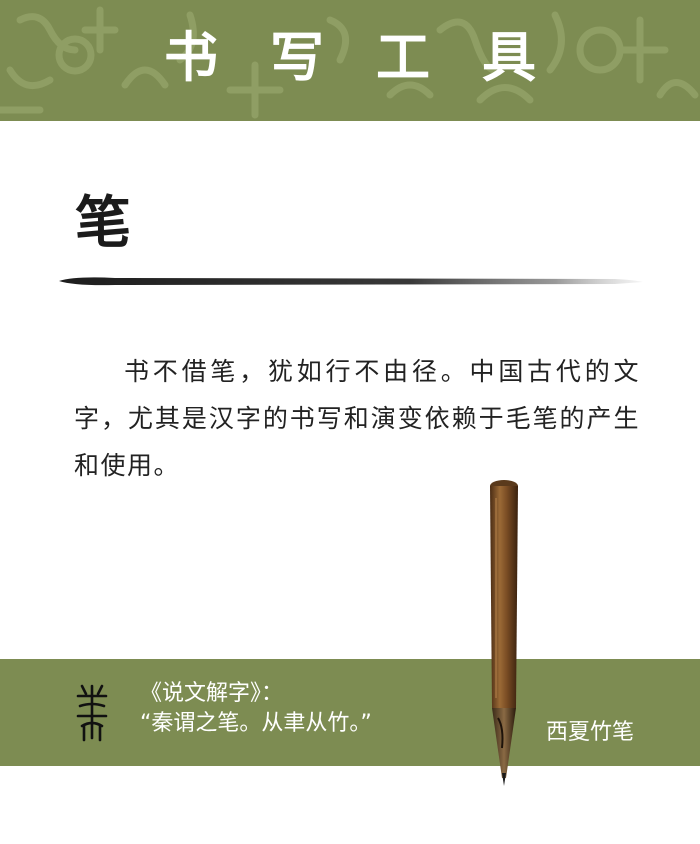 The image size is (700, 844). Describe the element at coordinates (590, 732) in the screenshot. I see `image-caption: 西夏竹笔` at that location.